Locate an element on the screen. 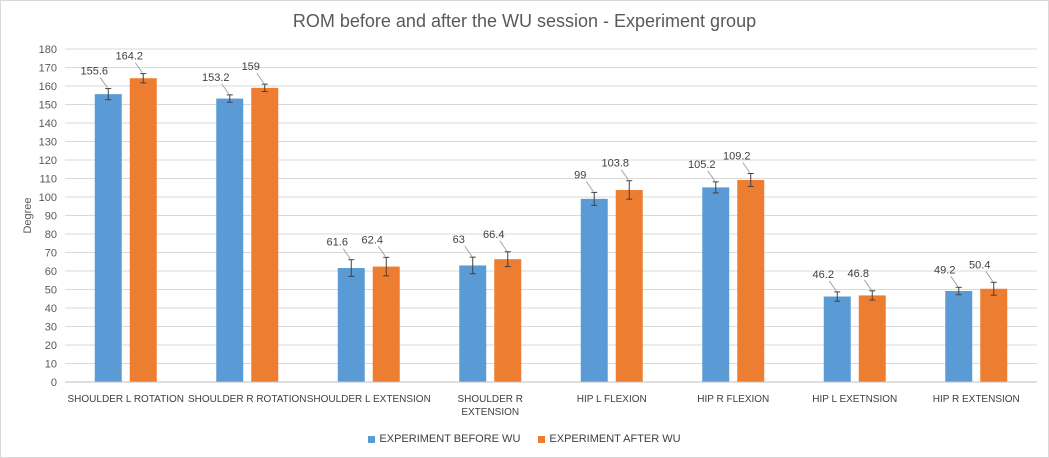  y-tick-label: 100 is located at coordinates (48, 198).